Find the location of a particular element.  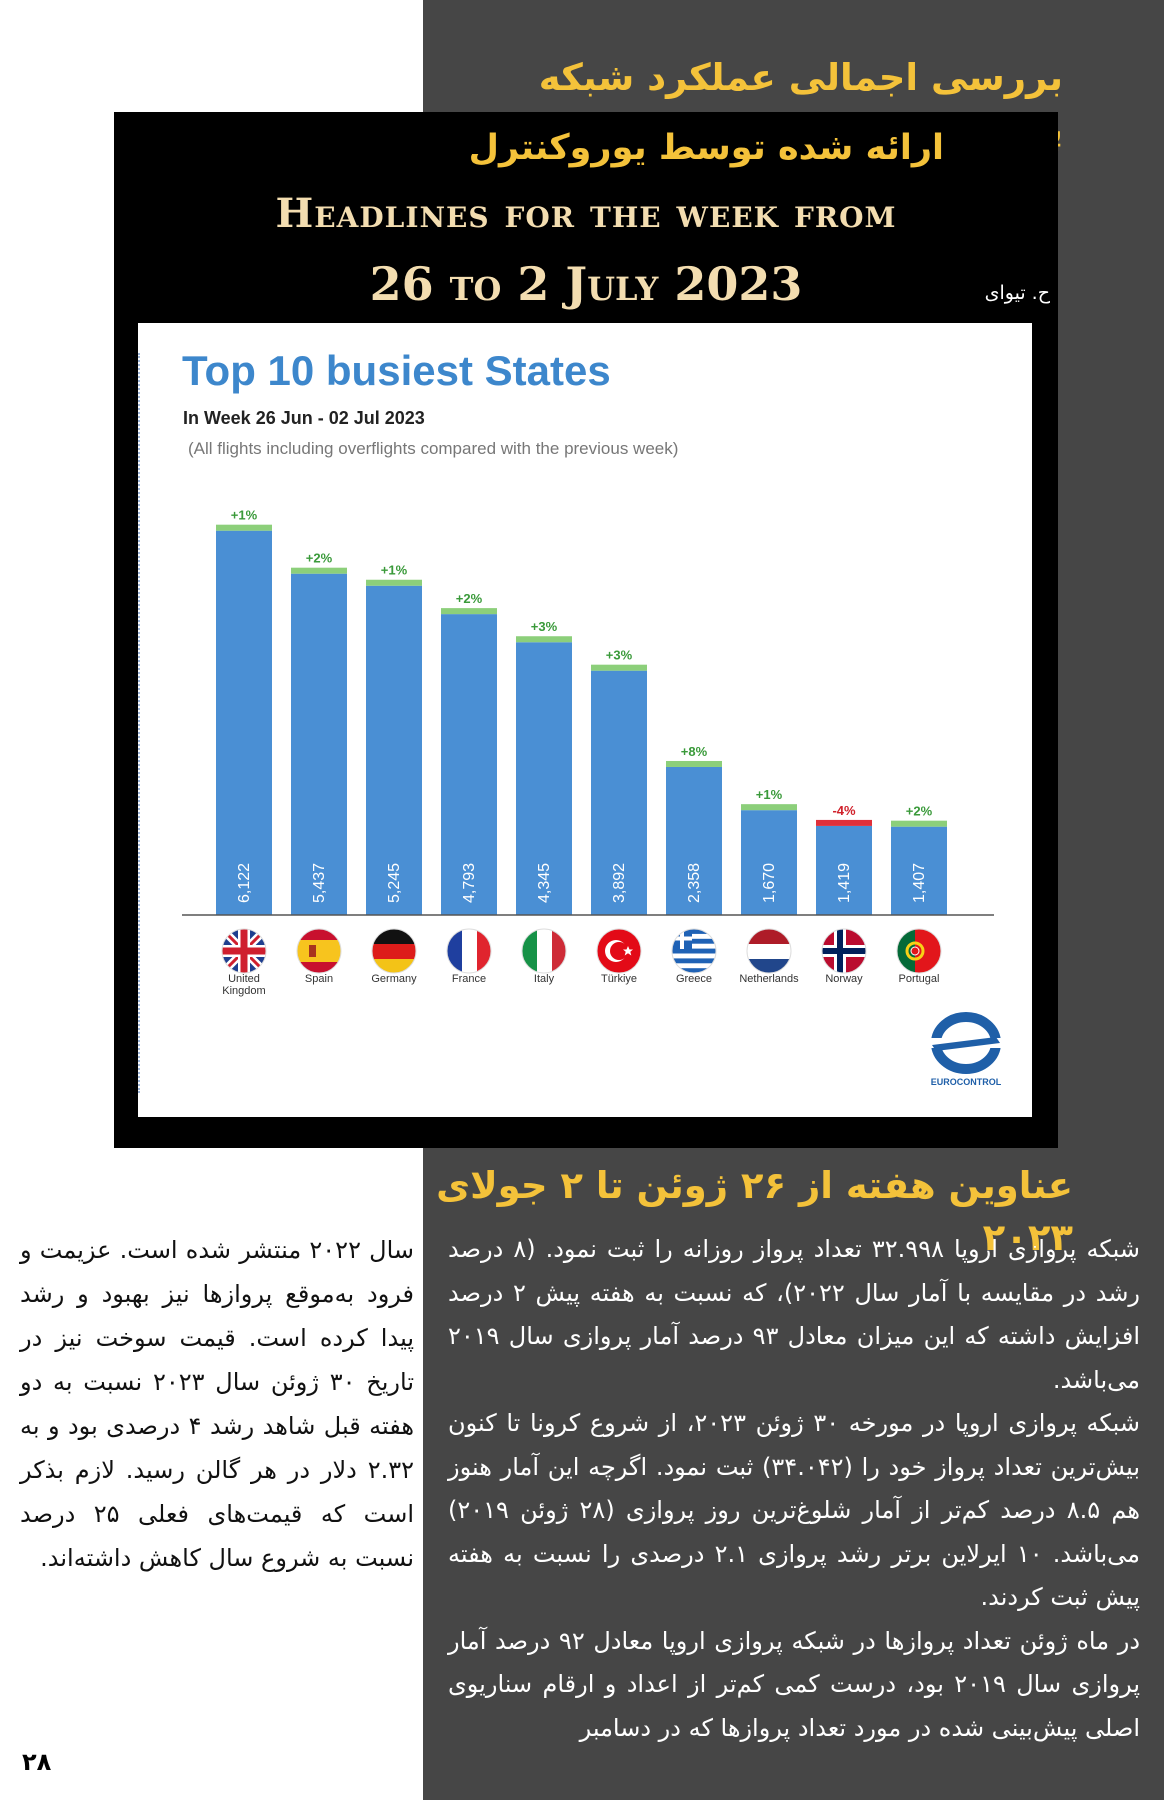

change-label-9: -4% is located at coordinates (844, 810).